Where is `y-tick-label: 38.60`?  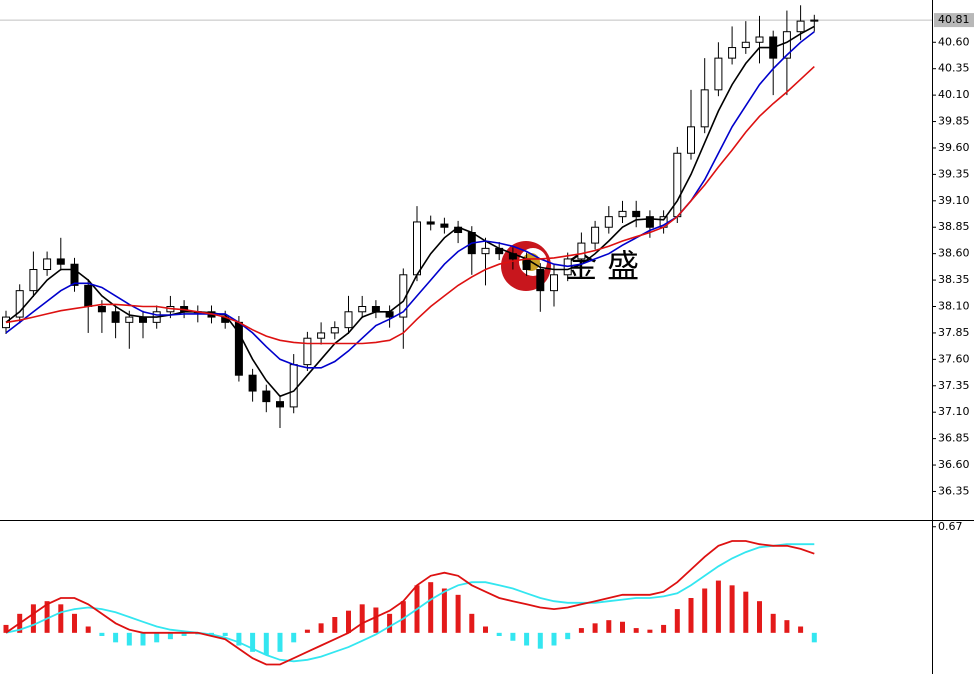
y-tick-label: 38.60 is located at coordinates (954, 253).